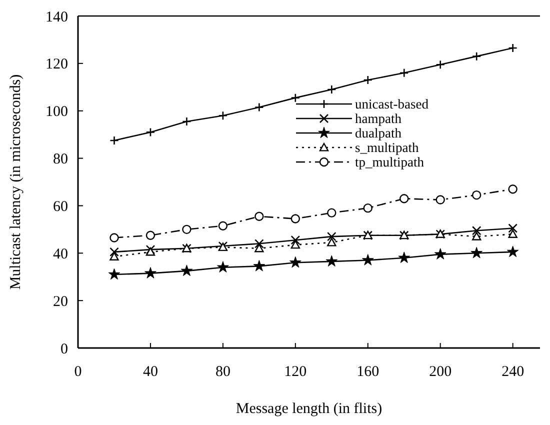 The image size is (550, 425). What do you see at coordinates (60, 160) in the screenshot?
I see `y-tick-label: 80` at bounding box center [60, 160].